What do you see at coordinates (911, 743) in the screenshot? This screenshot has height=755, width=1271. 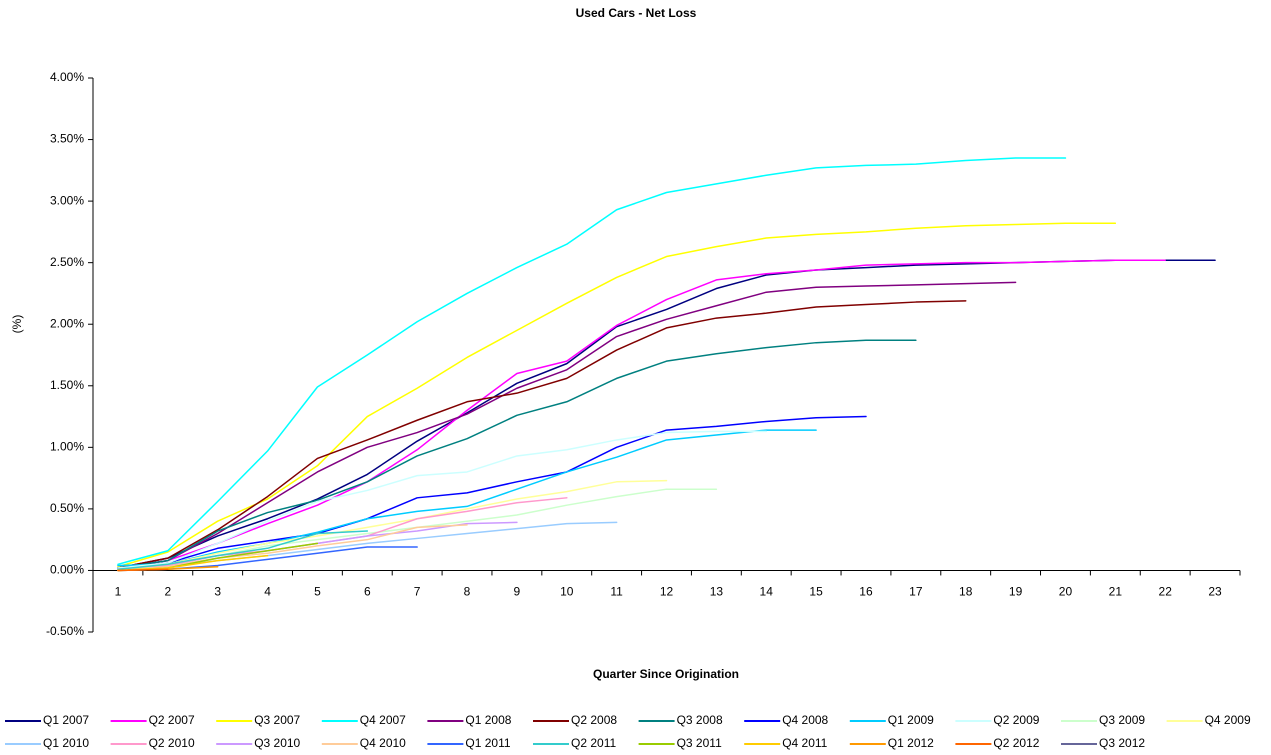 I see `legend-label: Q1 2012` at bounding box center [911, 743].